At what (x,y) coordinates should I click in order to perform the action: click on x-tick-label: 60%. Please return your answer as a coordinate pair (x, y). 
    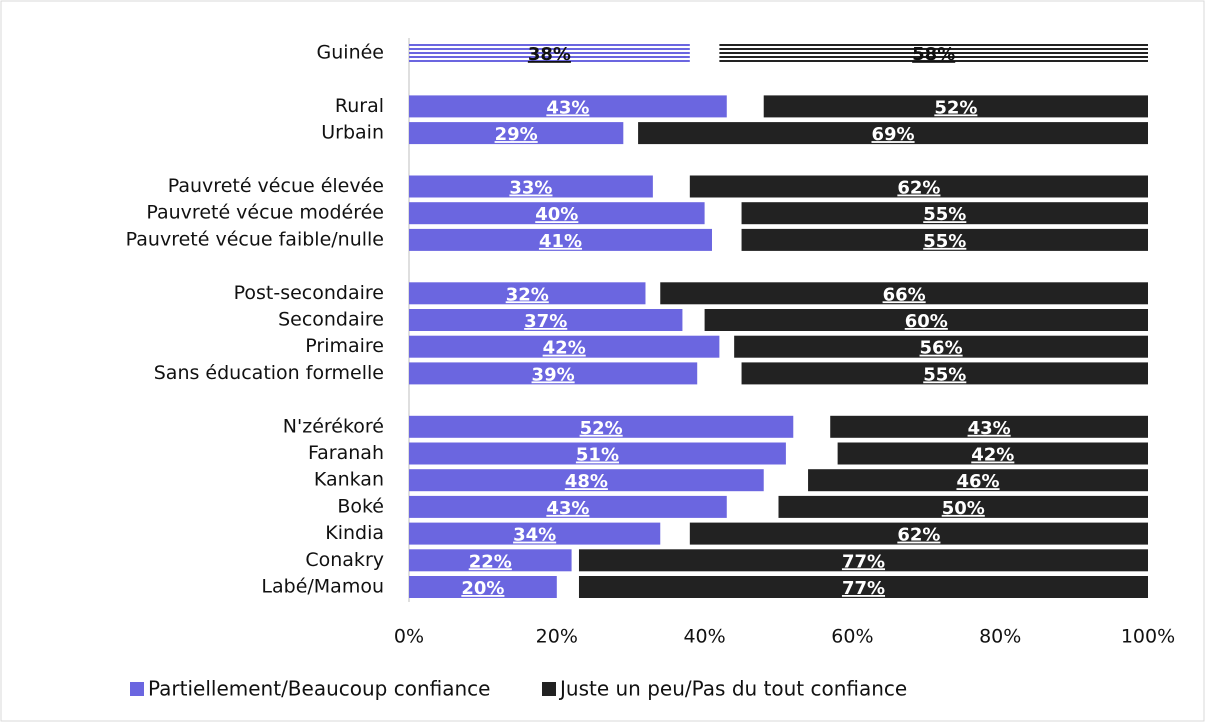
    Looking at the image, I should click on (852, 637).